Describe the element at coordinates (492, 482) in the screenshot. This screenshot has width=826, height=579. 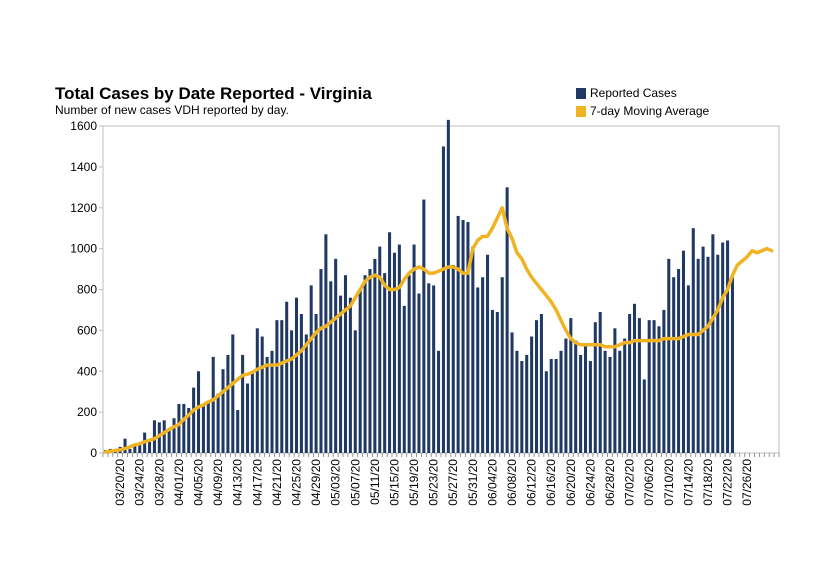
I see `x-tick-label: 06/04/20` at that location.